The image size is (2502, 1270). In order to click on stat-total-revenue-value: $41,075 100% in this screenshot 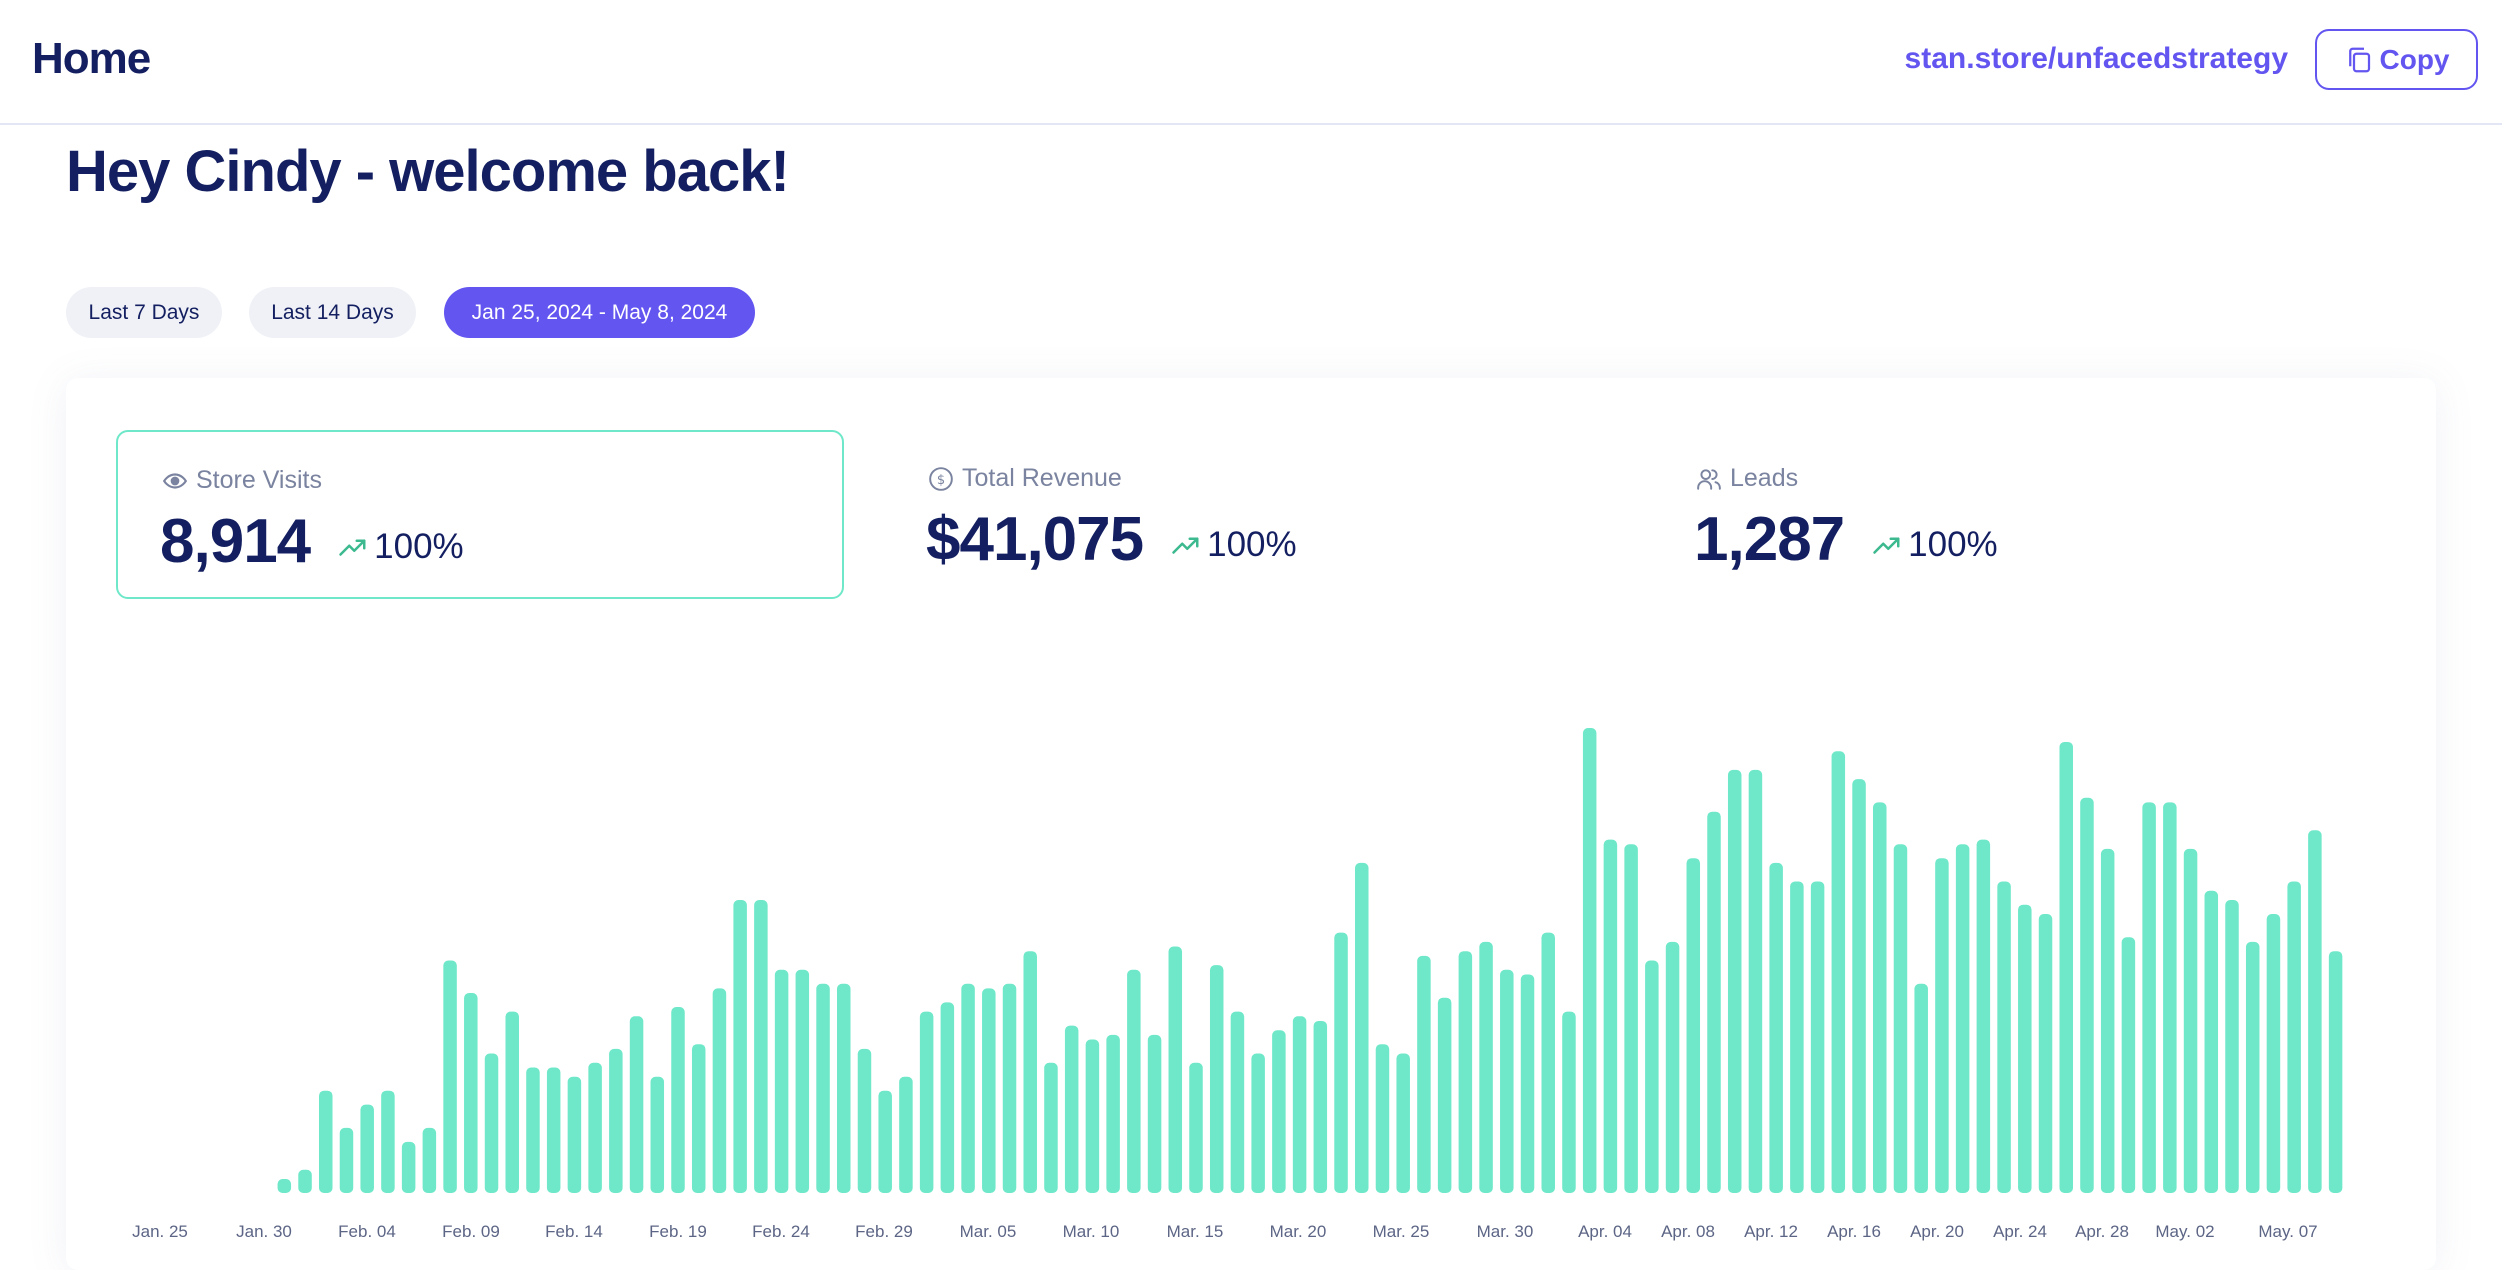, I will do `click(1111, 539)`.